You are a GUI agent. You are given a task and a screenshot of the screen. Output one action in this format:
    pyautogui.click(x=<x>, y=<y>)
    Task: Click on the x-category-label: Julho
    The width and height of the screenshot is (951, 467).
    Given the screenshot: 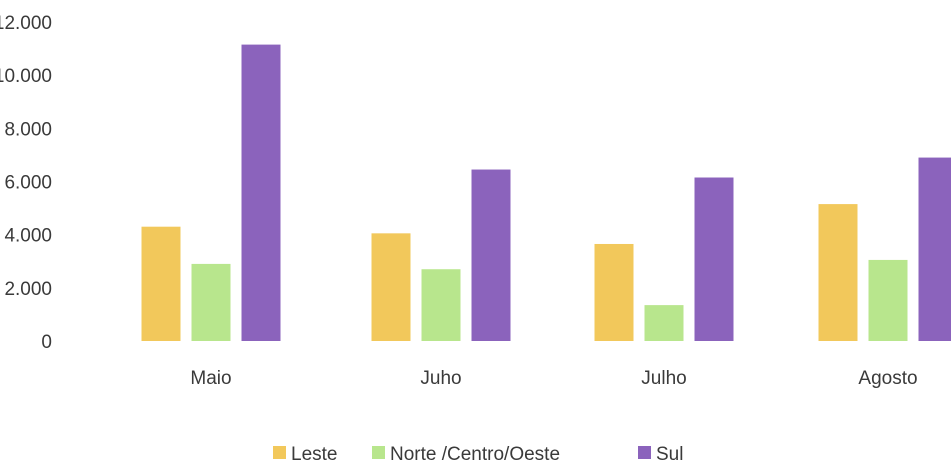 What is the action you would take?
    pyautogui.click(x=663, y=378)
    